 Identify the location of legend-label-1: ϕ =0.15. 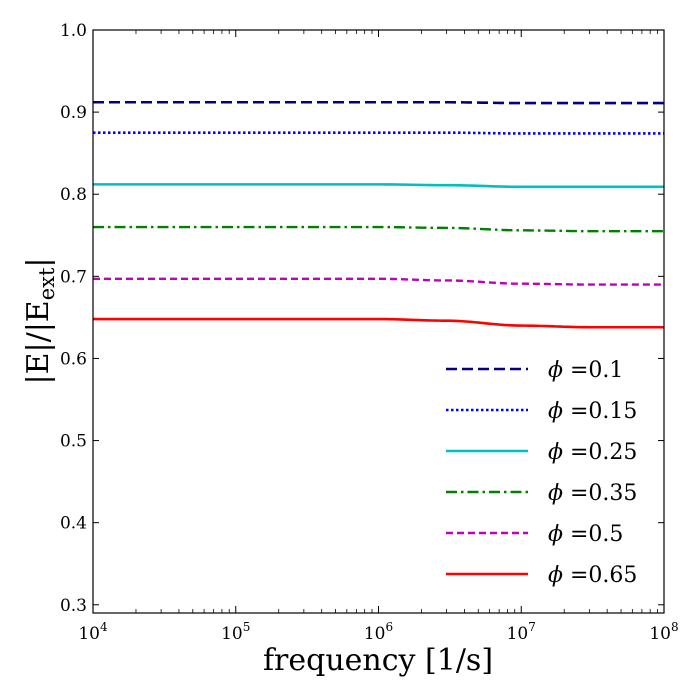
(592, 411).